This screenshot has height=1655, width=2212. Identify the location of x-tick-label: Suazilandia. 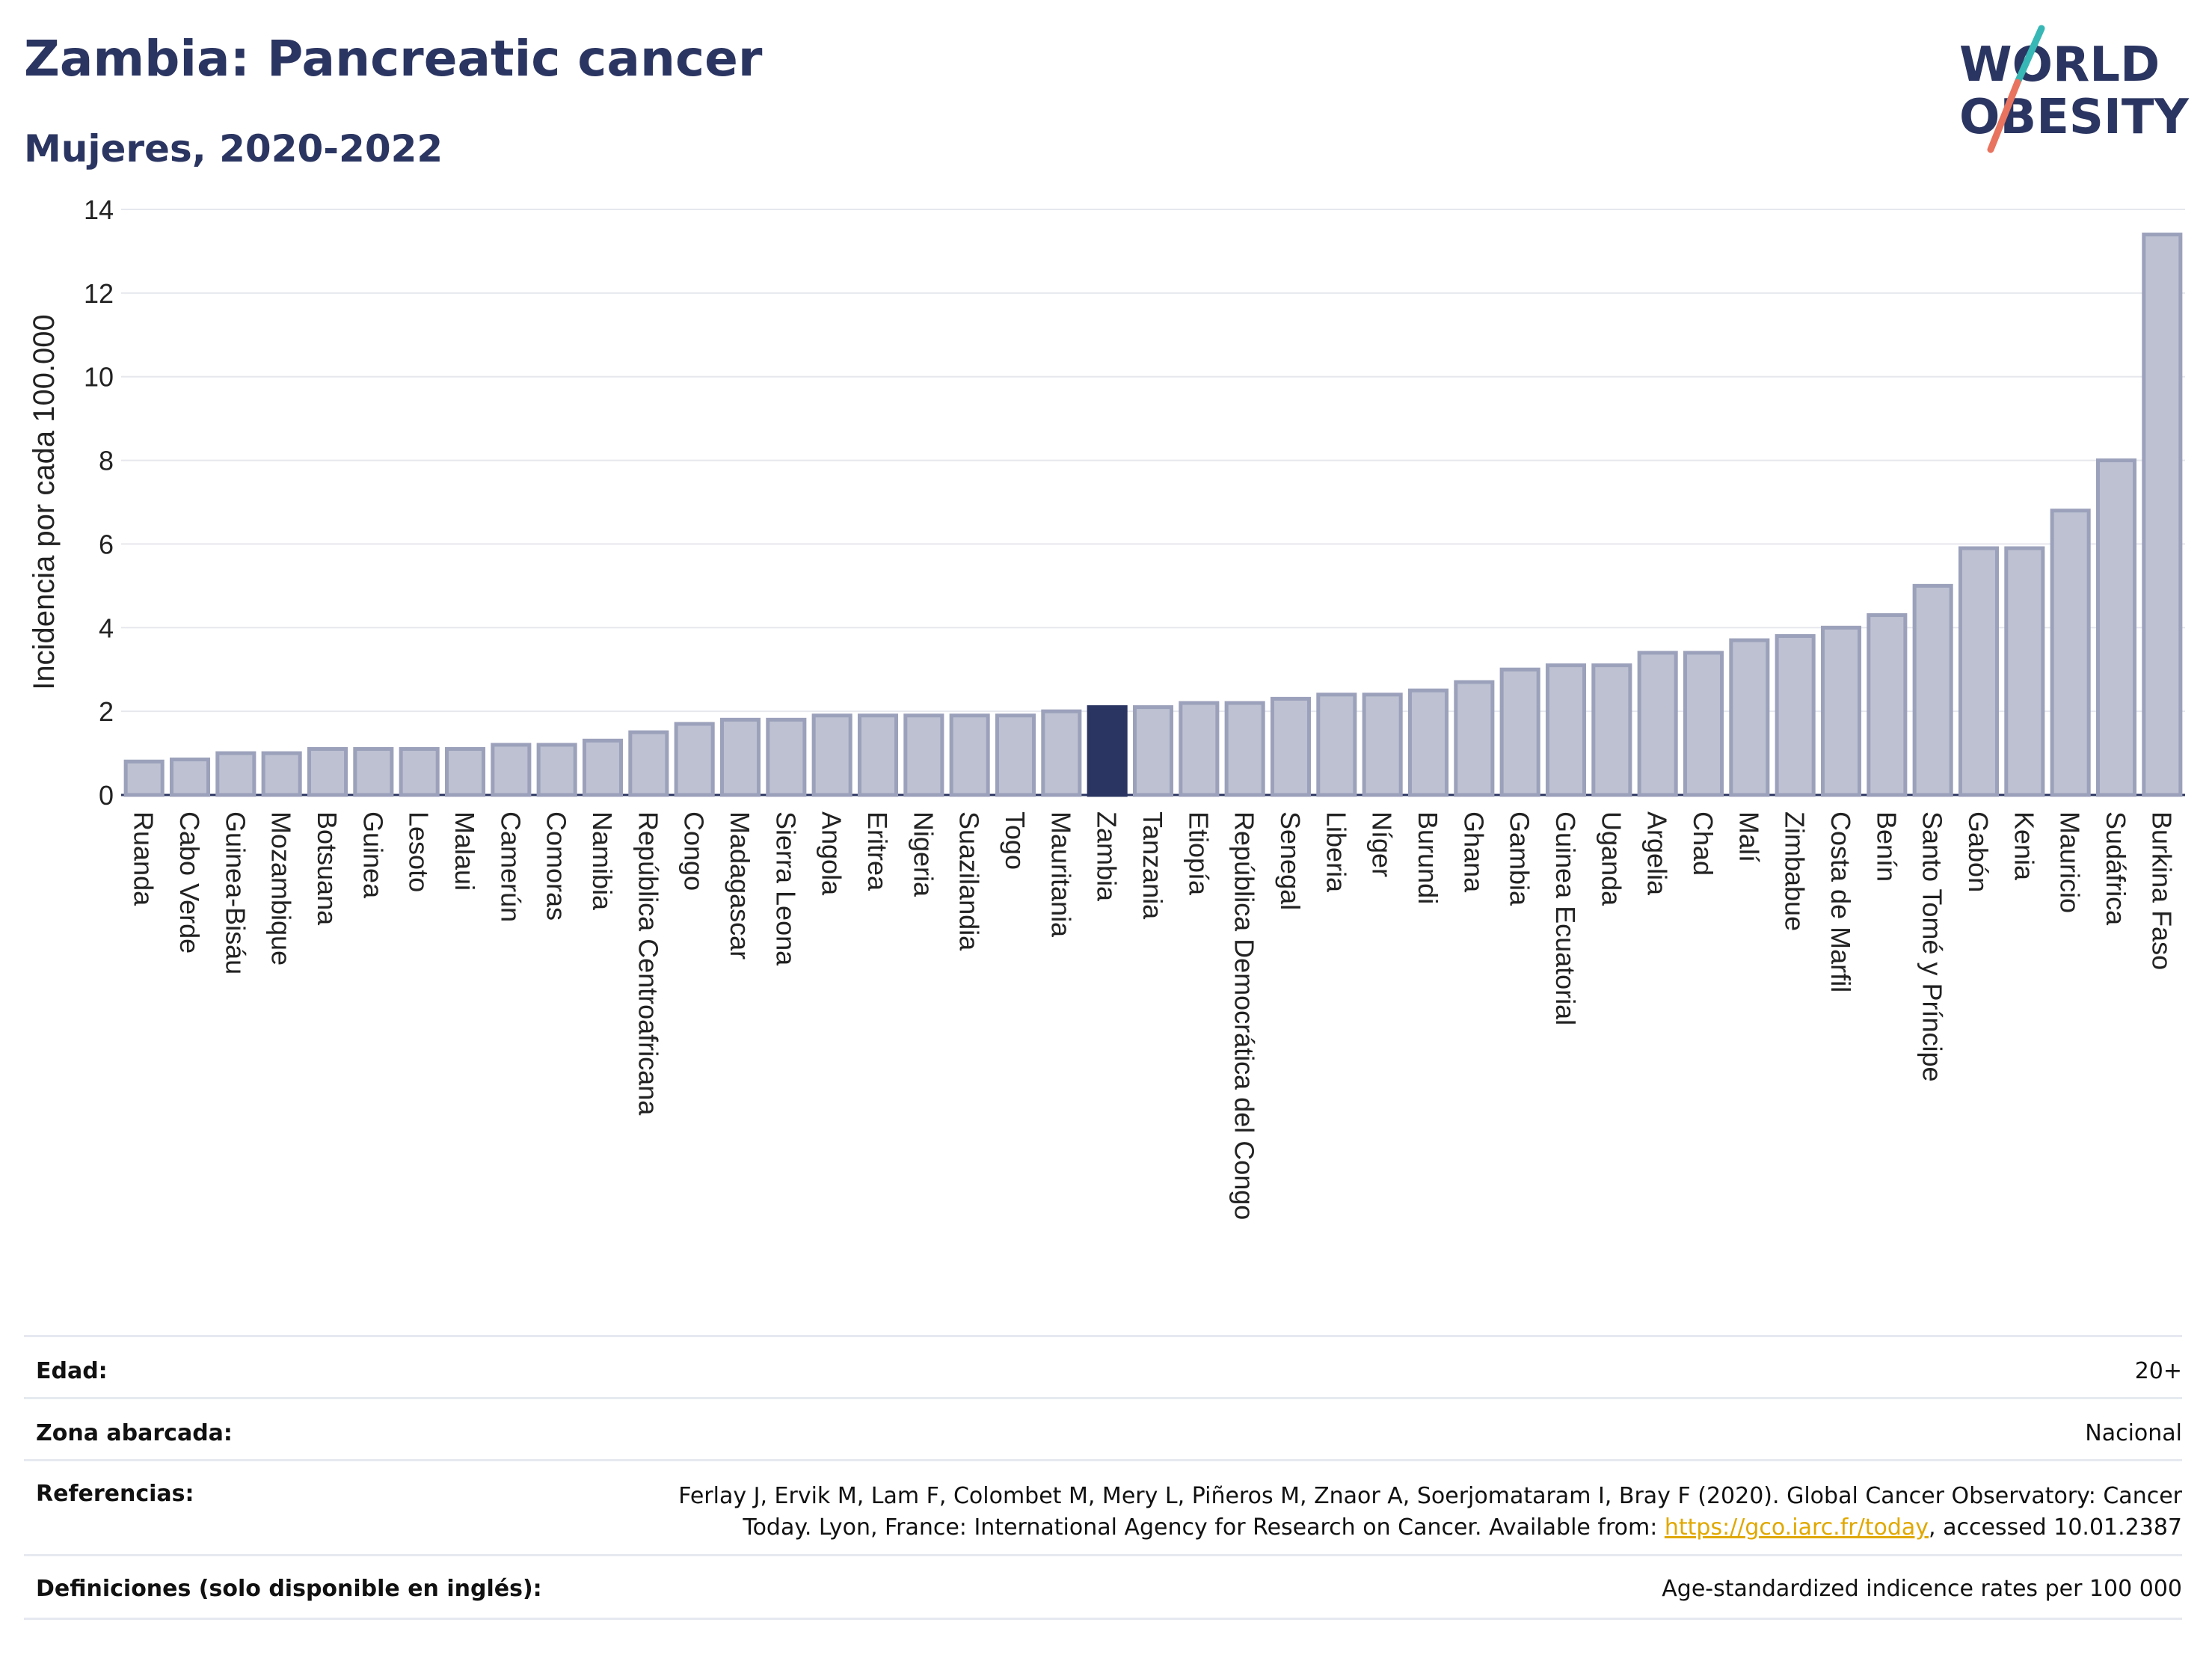
(969, 881).